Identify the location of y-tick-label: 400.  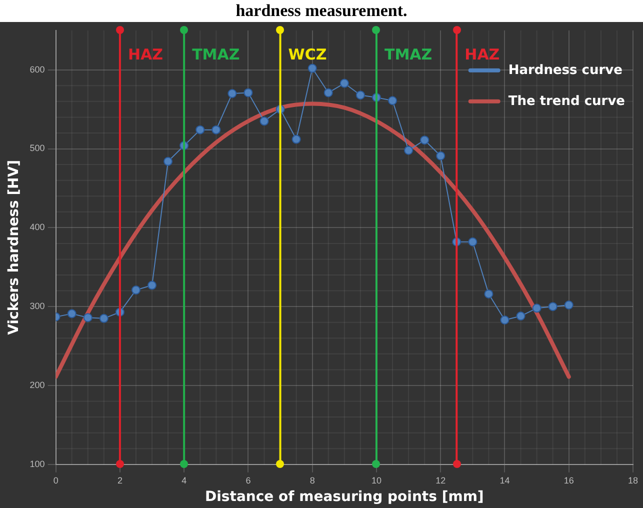
(37, 227).